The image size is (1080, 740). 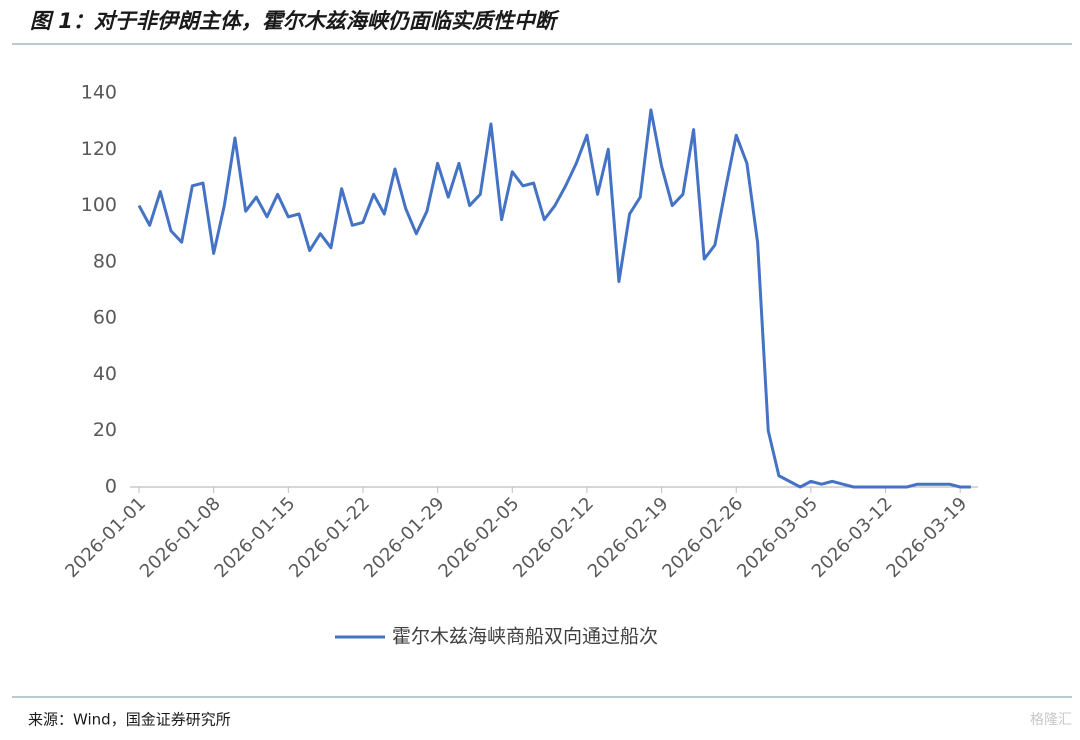 I want to click on y-tick-label: 140, so click(x=99, y=93).